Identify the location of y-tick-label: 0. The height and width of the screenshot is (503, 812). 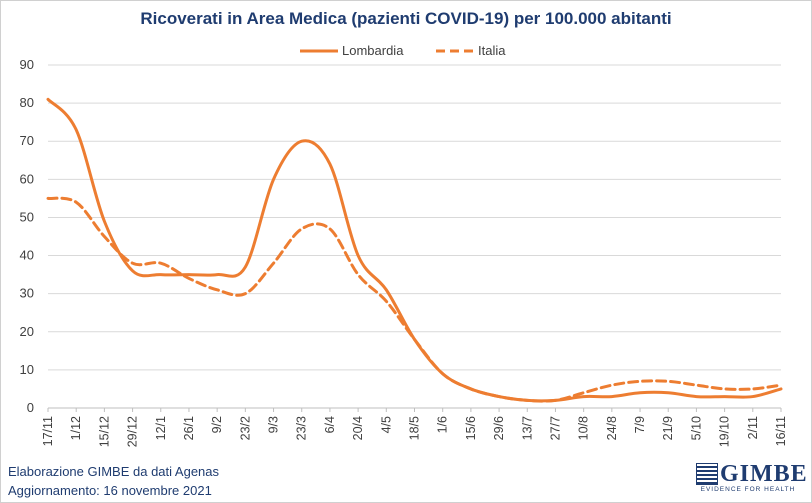
(30, 407).